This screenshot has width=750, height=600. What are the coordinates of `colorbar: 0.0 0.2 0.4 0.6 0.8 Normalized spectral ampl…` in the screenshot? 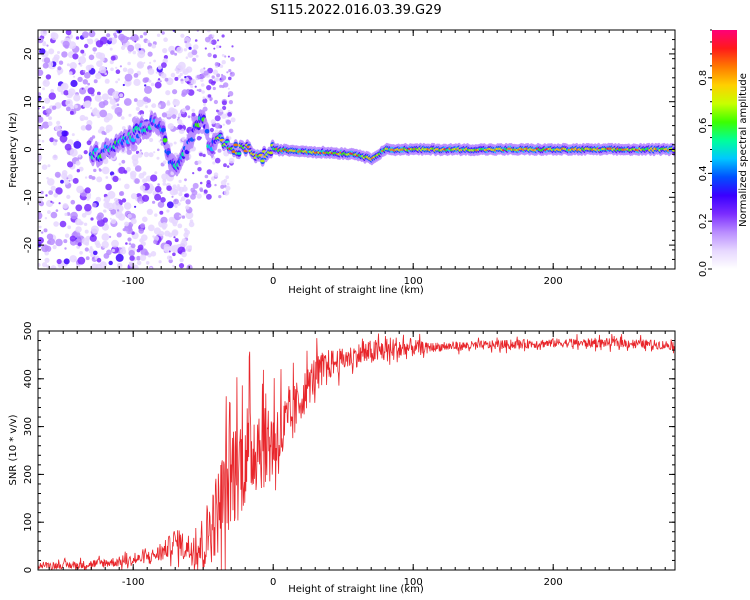 It's located at (723, 153).